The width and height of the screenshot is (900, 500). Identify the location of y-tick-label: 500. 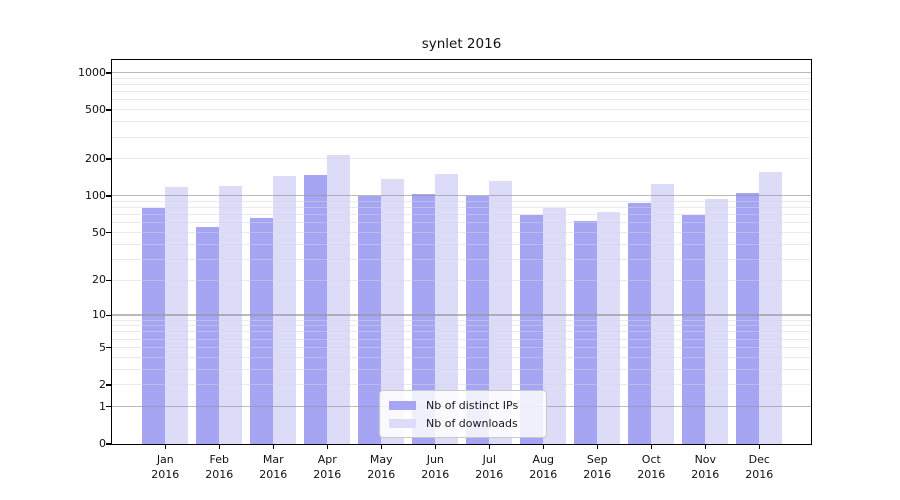
(95, 110).